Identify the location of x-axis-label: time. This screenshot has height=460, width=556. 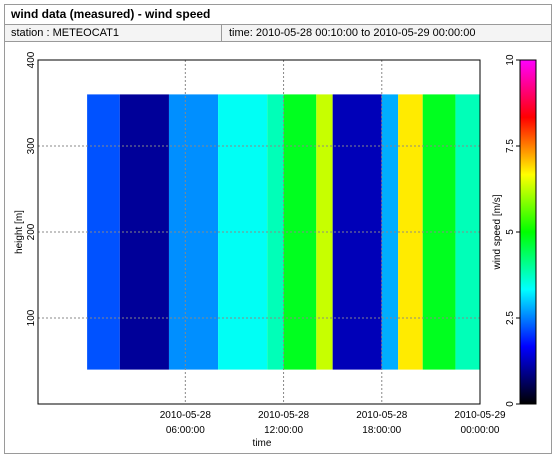
(262, 443).